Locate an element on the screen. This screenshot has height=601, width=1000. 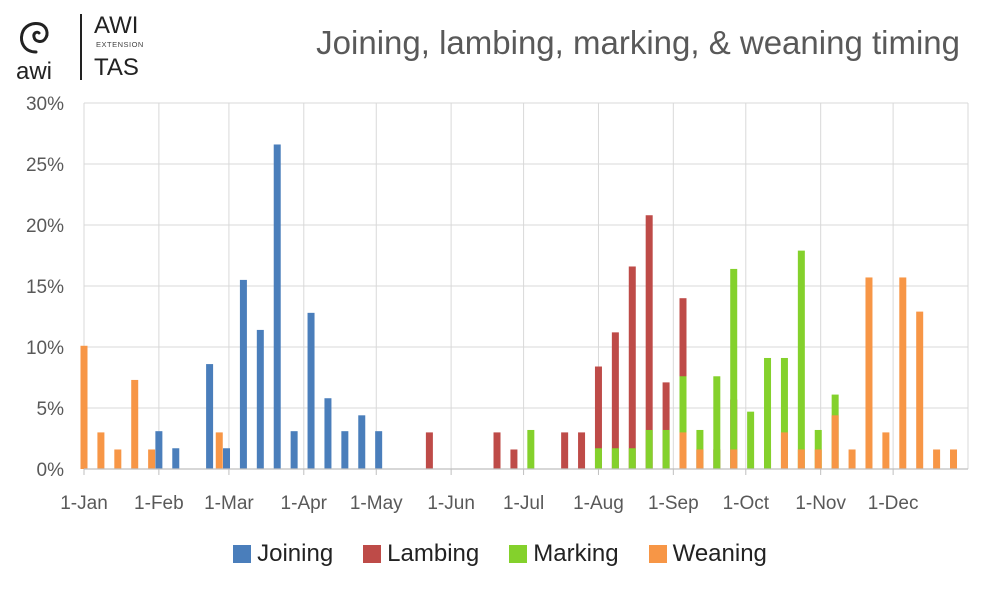
legend-label: Joining is located at coordinates (295, 553).